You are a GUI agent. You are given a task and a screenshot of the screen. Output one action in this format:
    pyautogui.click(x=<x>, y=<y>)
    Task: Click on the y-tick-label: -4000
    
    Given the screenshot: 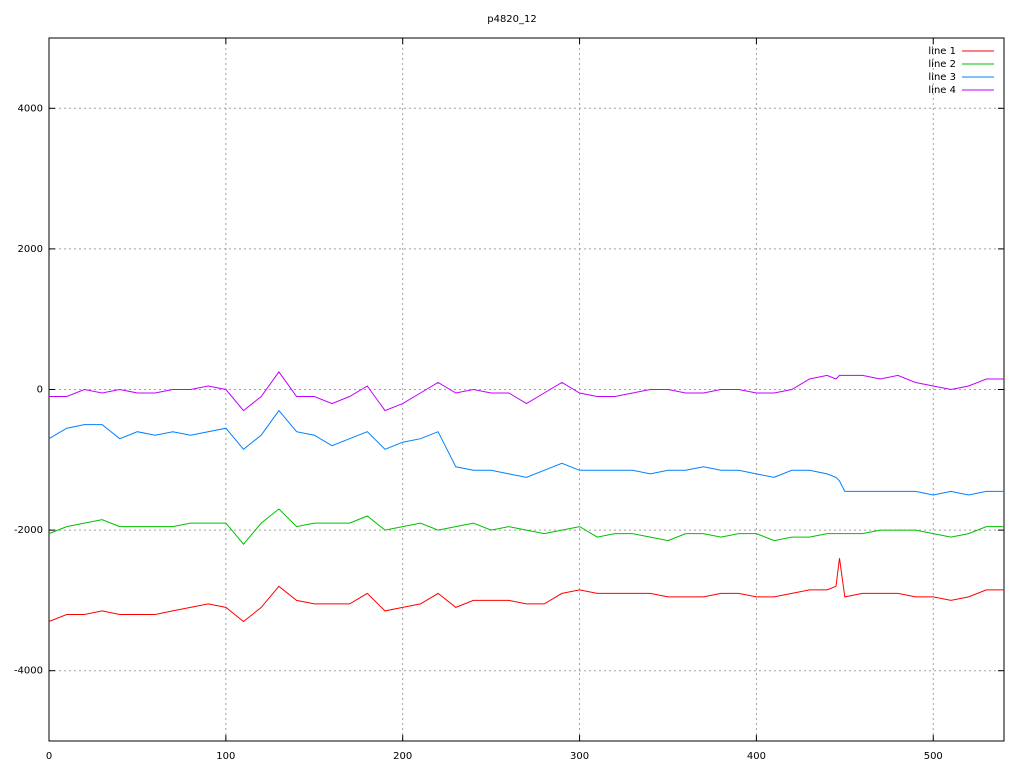 What is the action you would take?
    pyautogui.click(x=28, y=671)
    